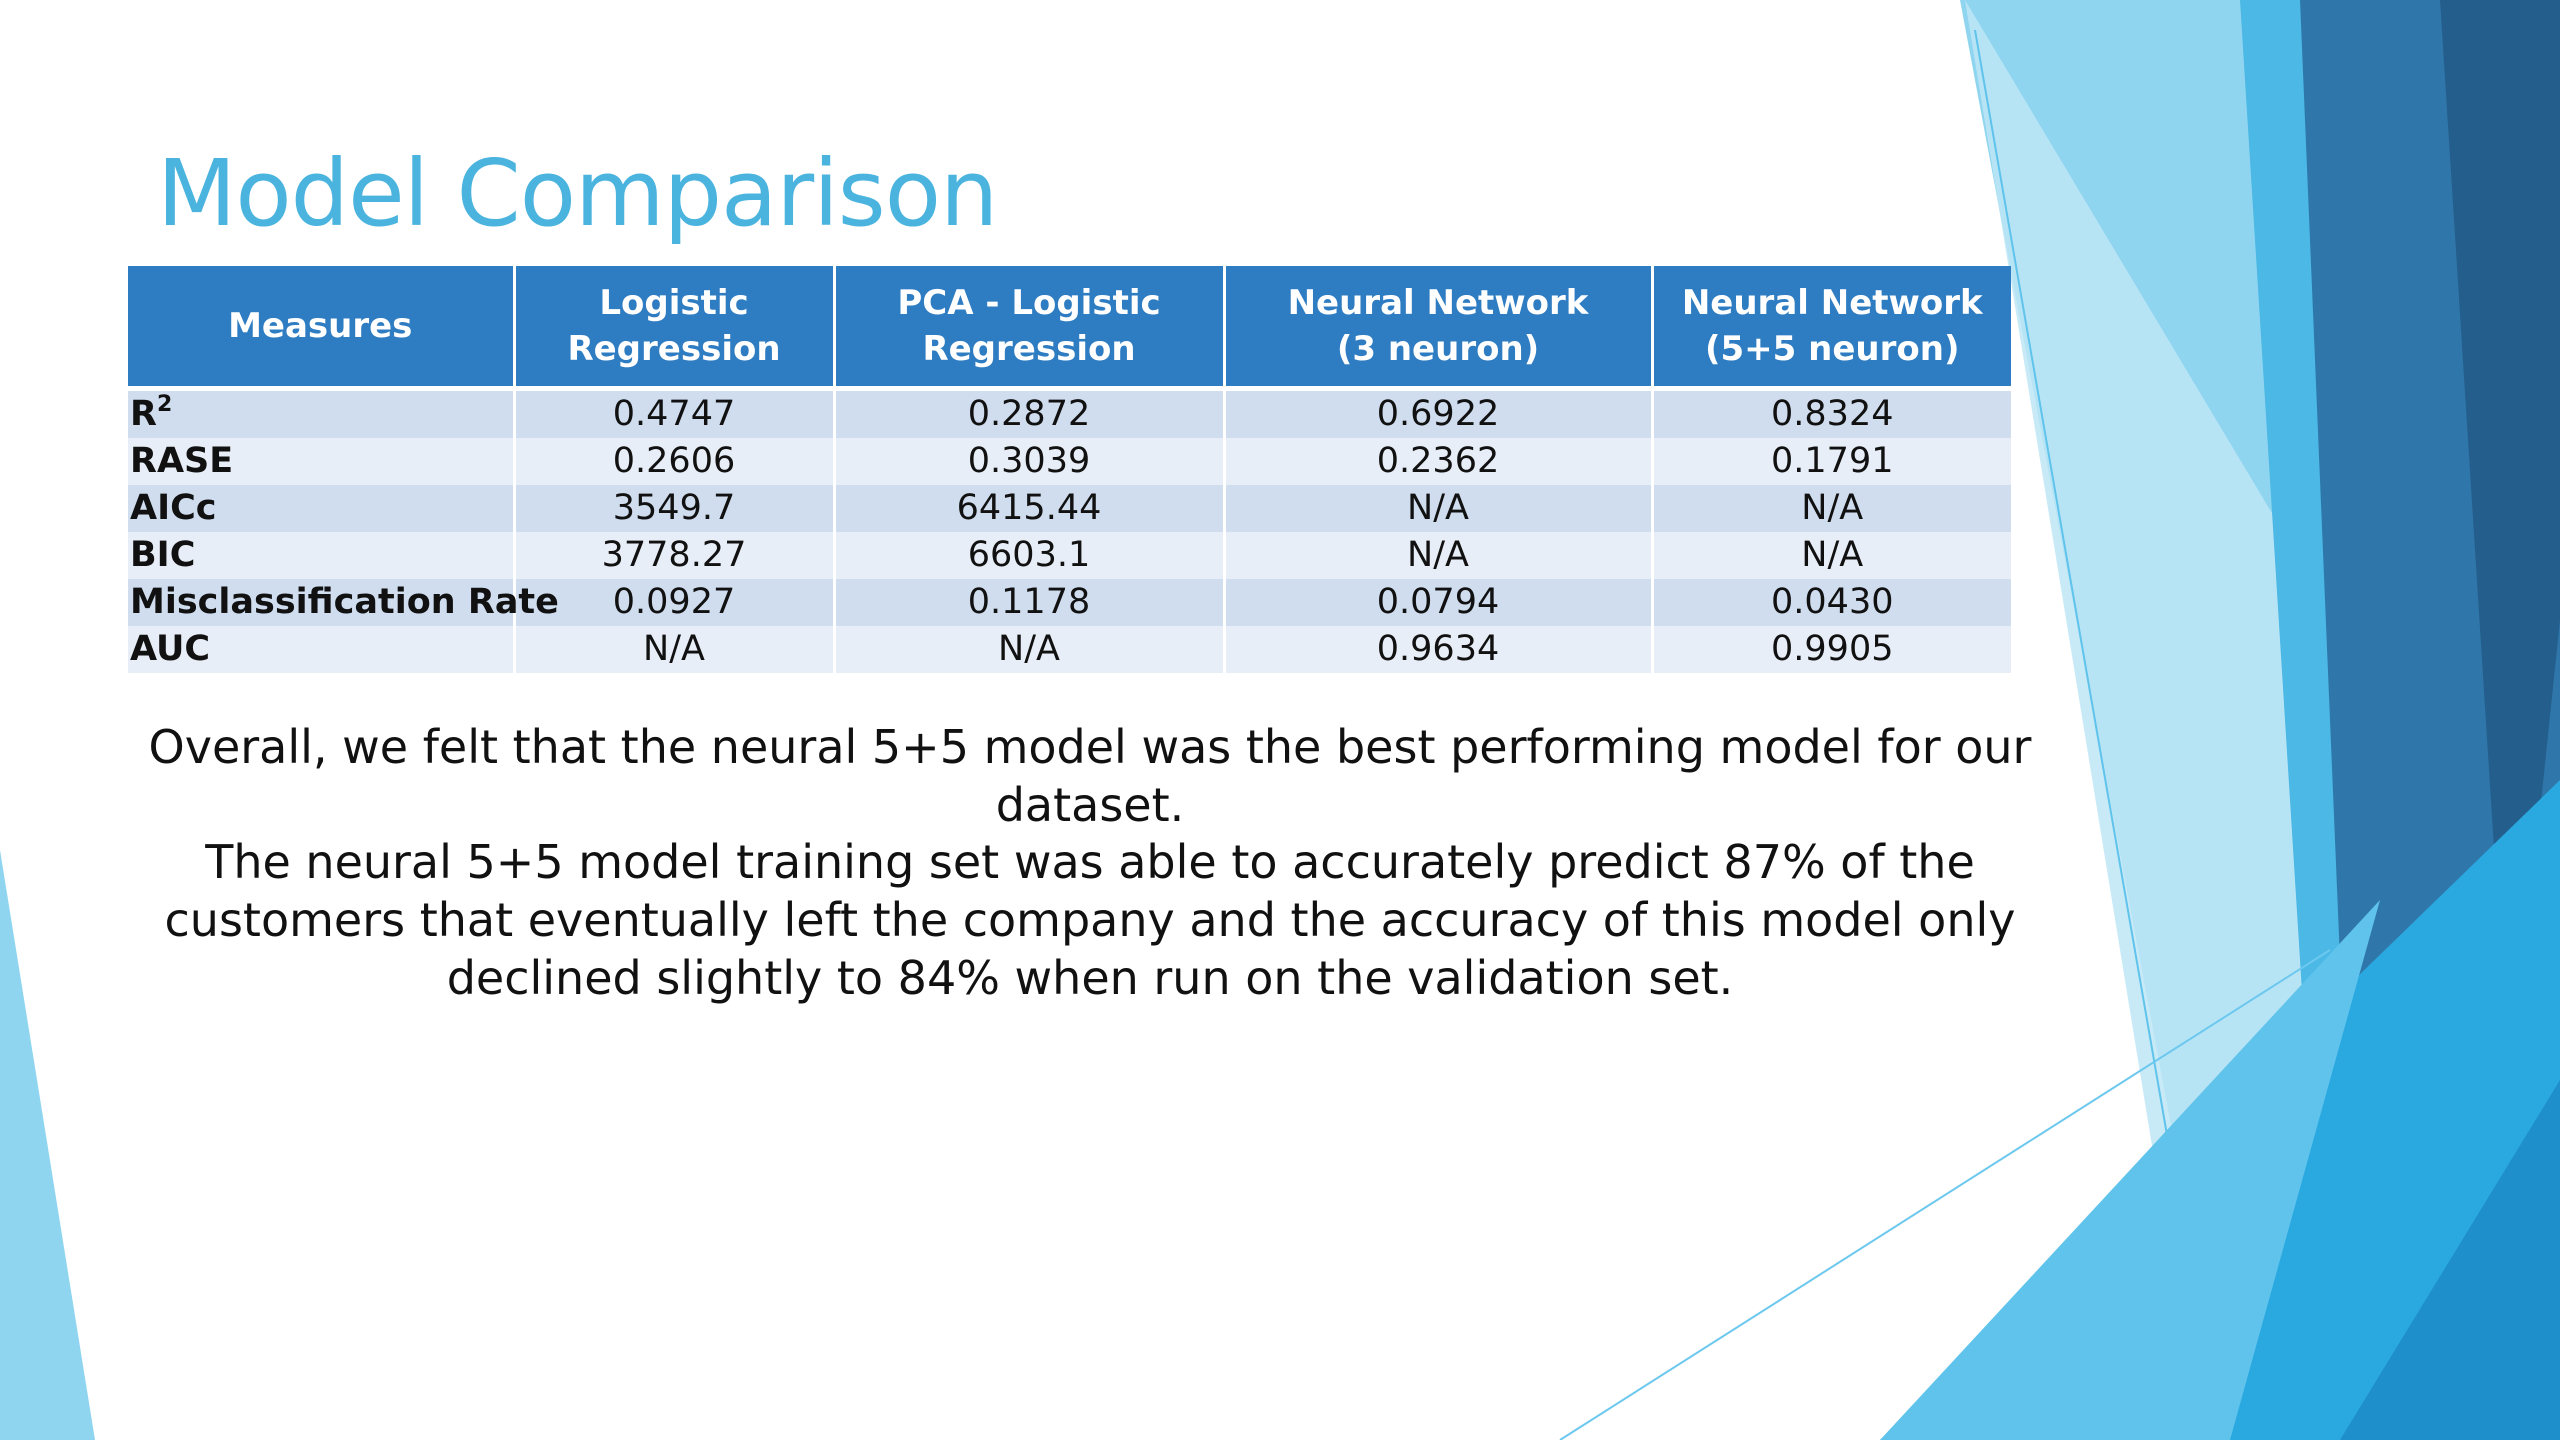 This screenshot has height=1440, width=2560. I want to click on column-header-line: Measures, so click(320, 326).